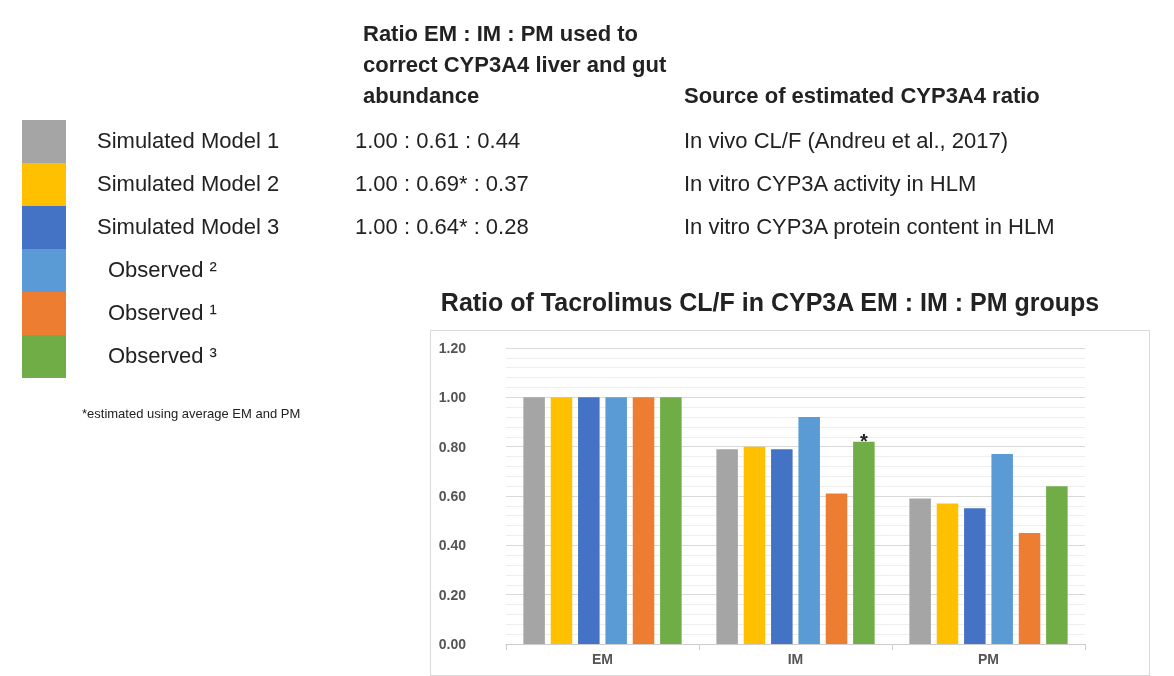  Describe the element at coordinates (162, 356) in the screenshot. I see `legend-label: Observed ³` at that location.